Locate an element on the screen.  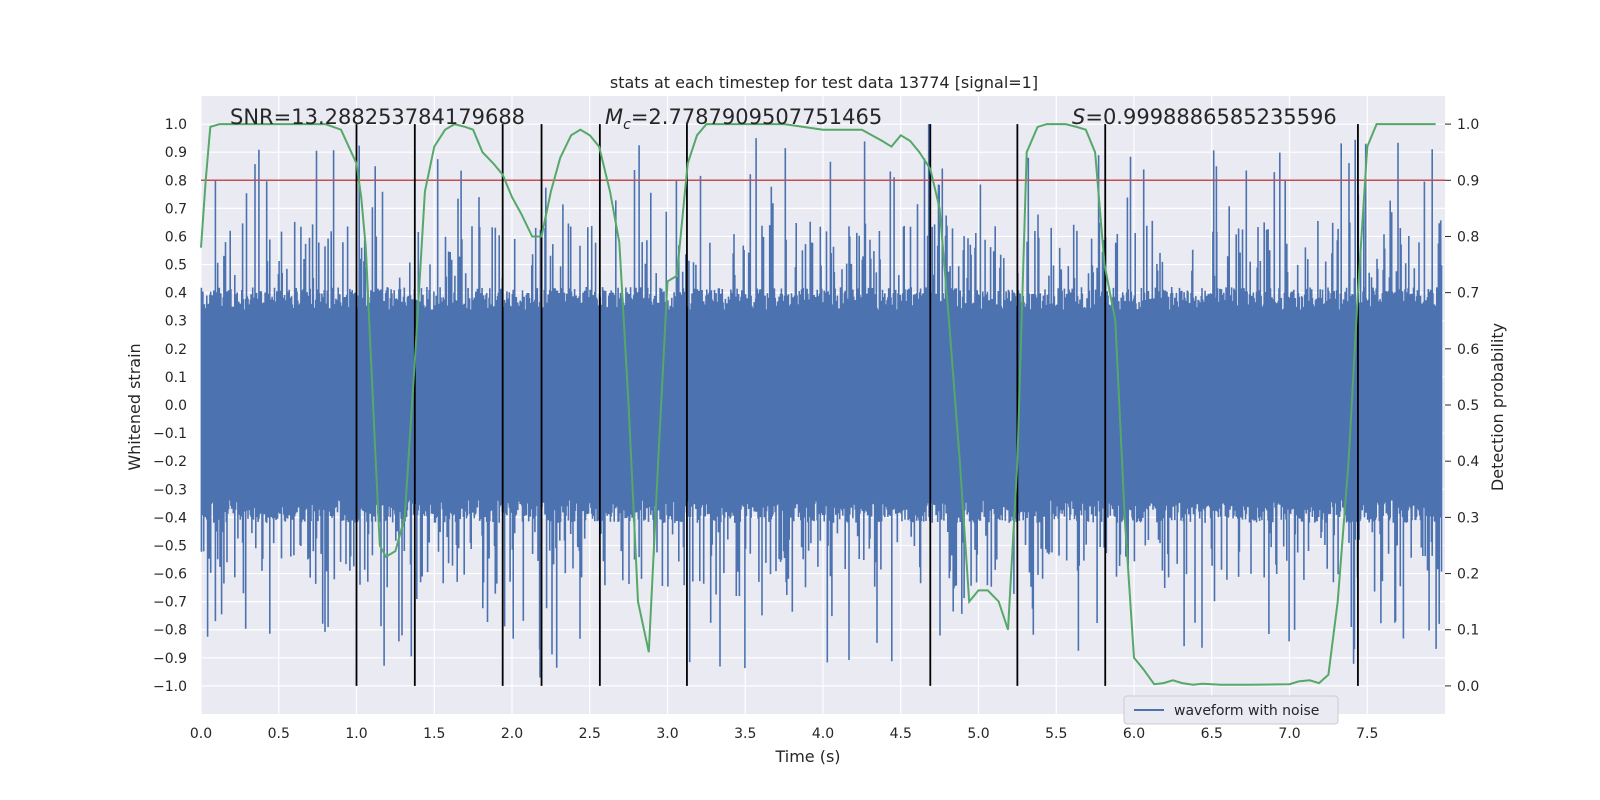
y2-tick-label: 0.2 is located at coordinates (1468, 575).